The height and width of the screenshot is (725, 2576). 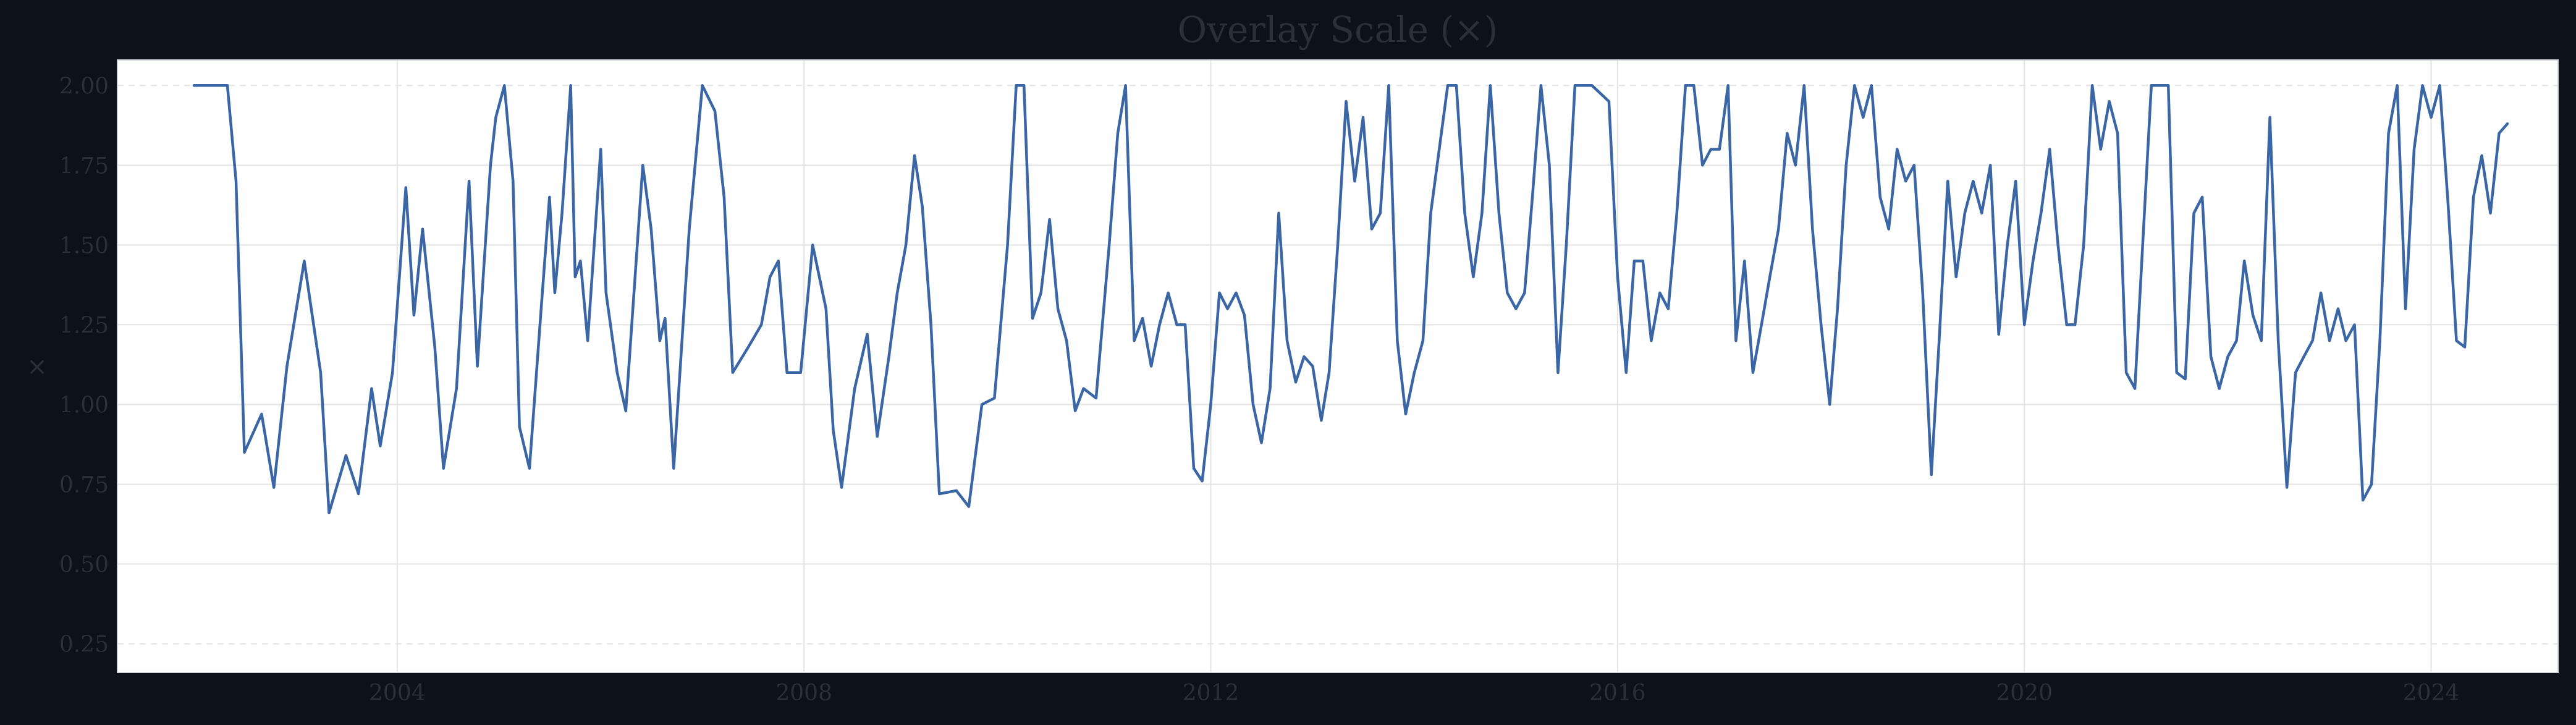 What do you see at coordinates (1414, 693) in the screenshot?
I see `x-tick-labels: 2004 2008 2012 2016 2020 2024` at bounding box center [1414, 693].